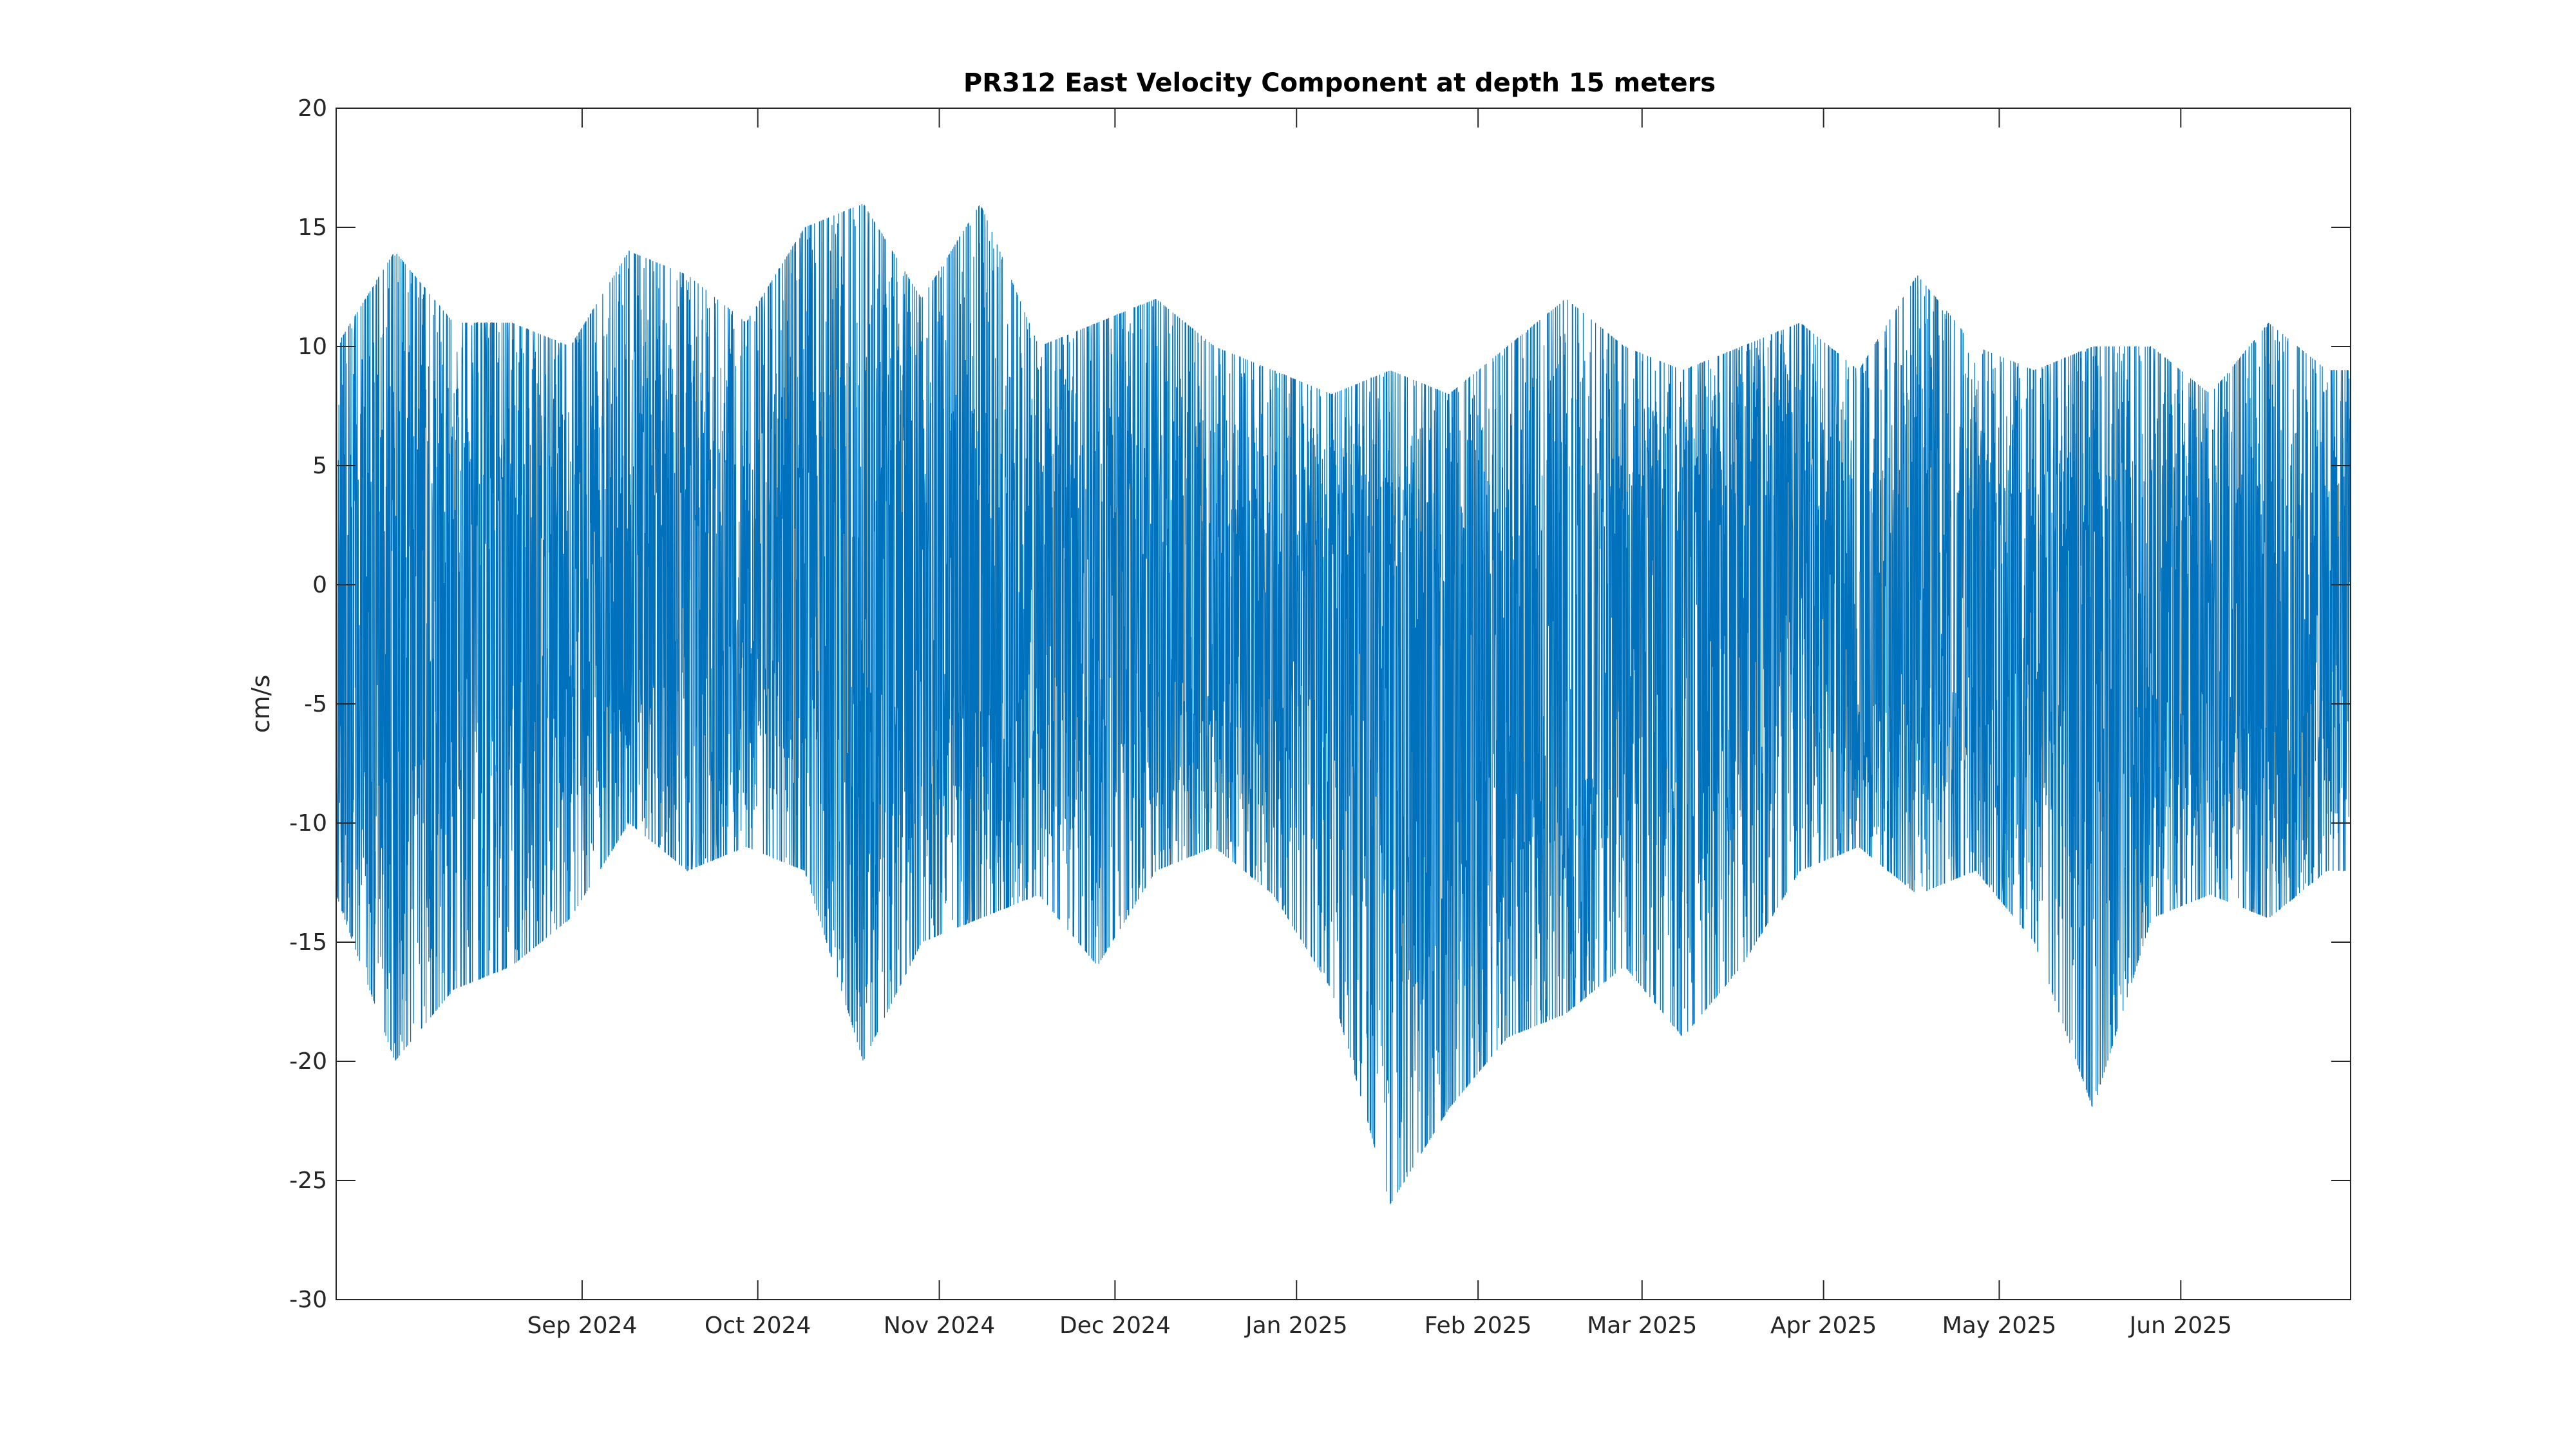 This screenshot has height=1449, width=2576. I want to click on y-tick-label: 0, so click(319, 585).